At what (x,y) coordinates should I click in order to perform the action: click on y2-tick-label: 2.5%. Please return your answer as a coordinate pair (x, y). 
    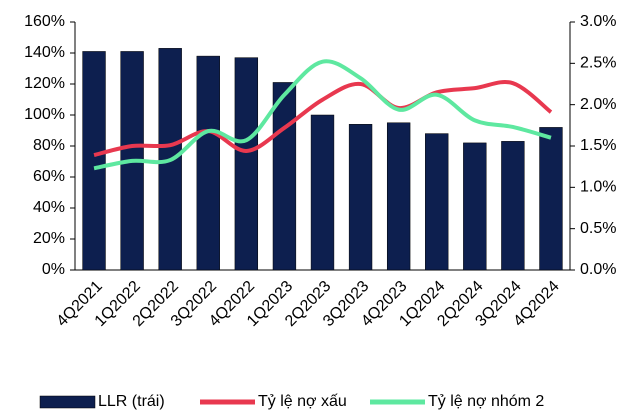
    Looking at the image, I should click on (598, 63).